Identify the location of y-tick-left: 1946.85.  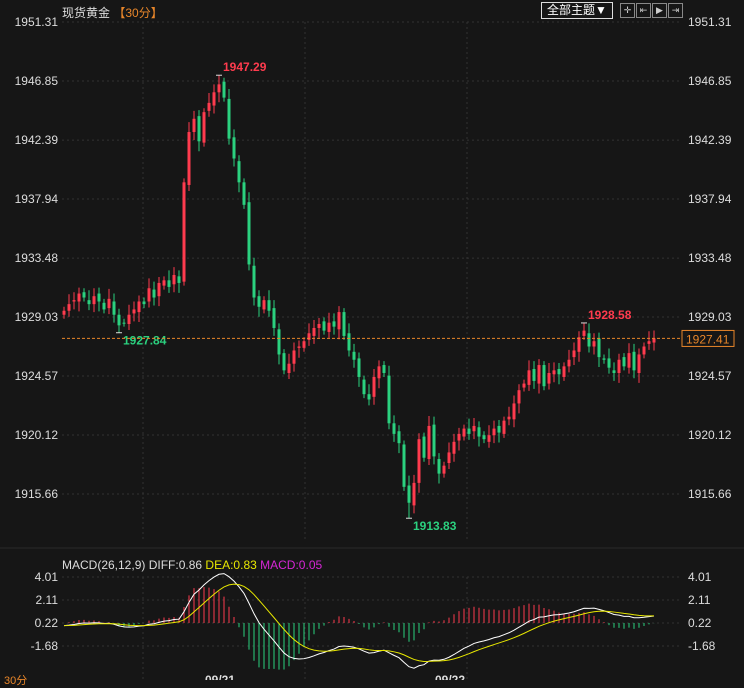
(37, 81).